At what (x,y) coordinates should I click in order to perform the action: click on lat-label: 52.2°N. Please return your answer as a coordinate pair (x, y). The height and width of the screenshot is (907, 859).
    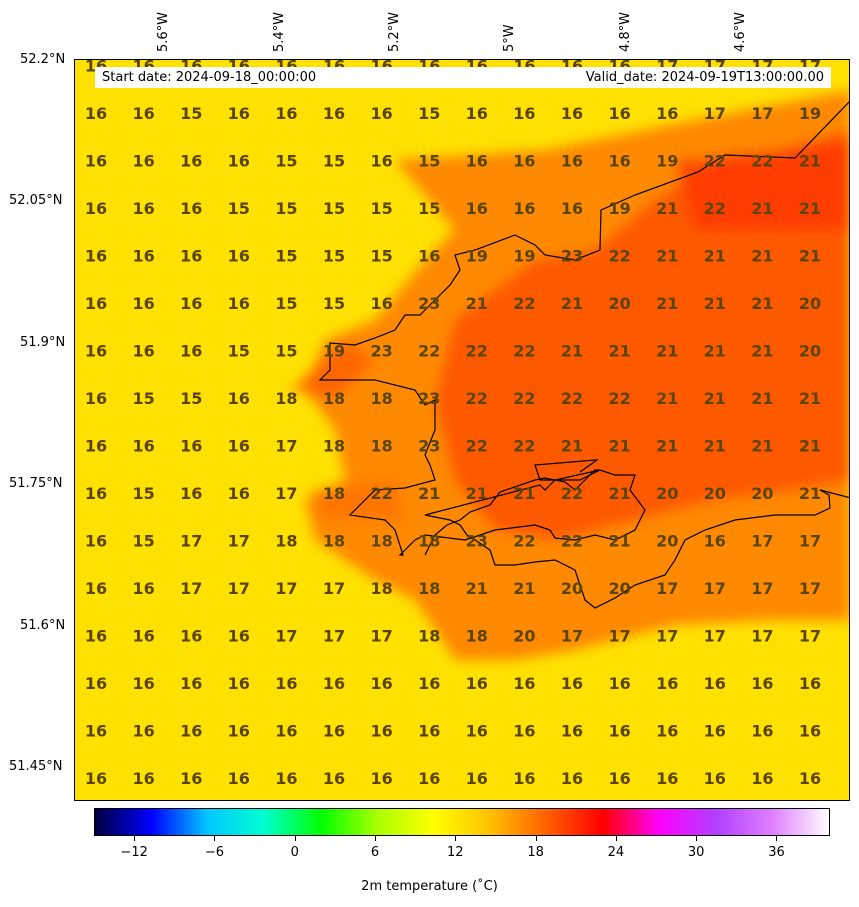
    Looking at the image, I should click on (43, 59).